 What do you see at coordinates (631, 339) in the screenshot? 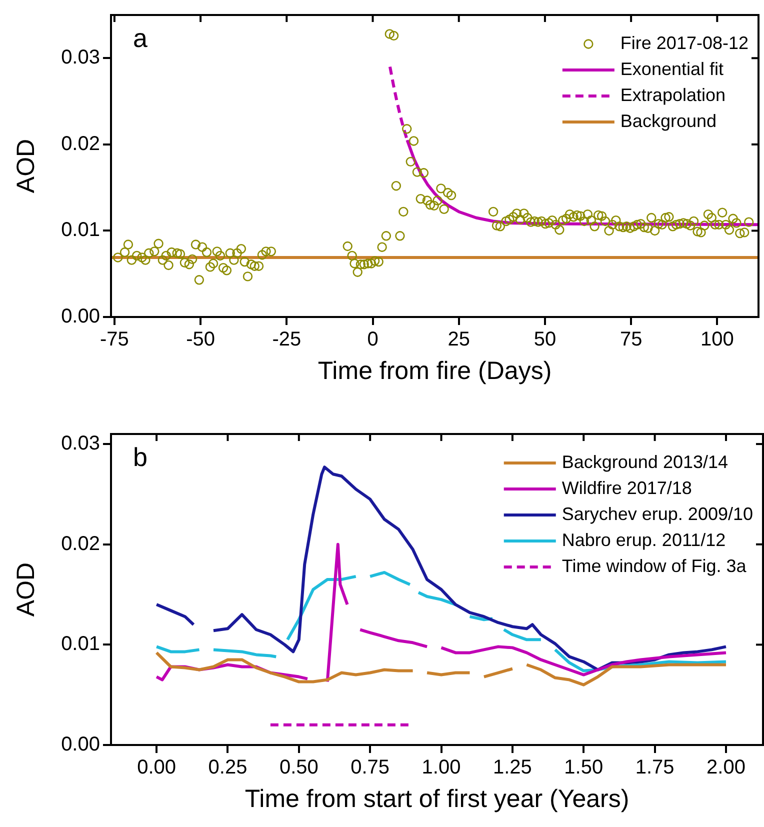
I see `x-tick-label: 75` at bounding box center [631, 339].